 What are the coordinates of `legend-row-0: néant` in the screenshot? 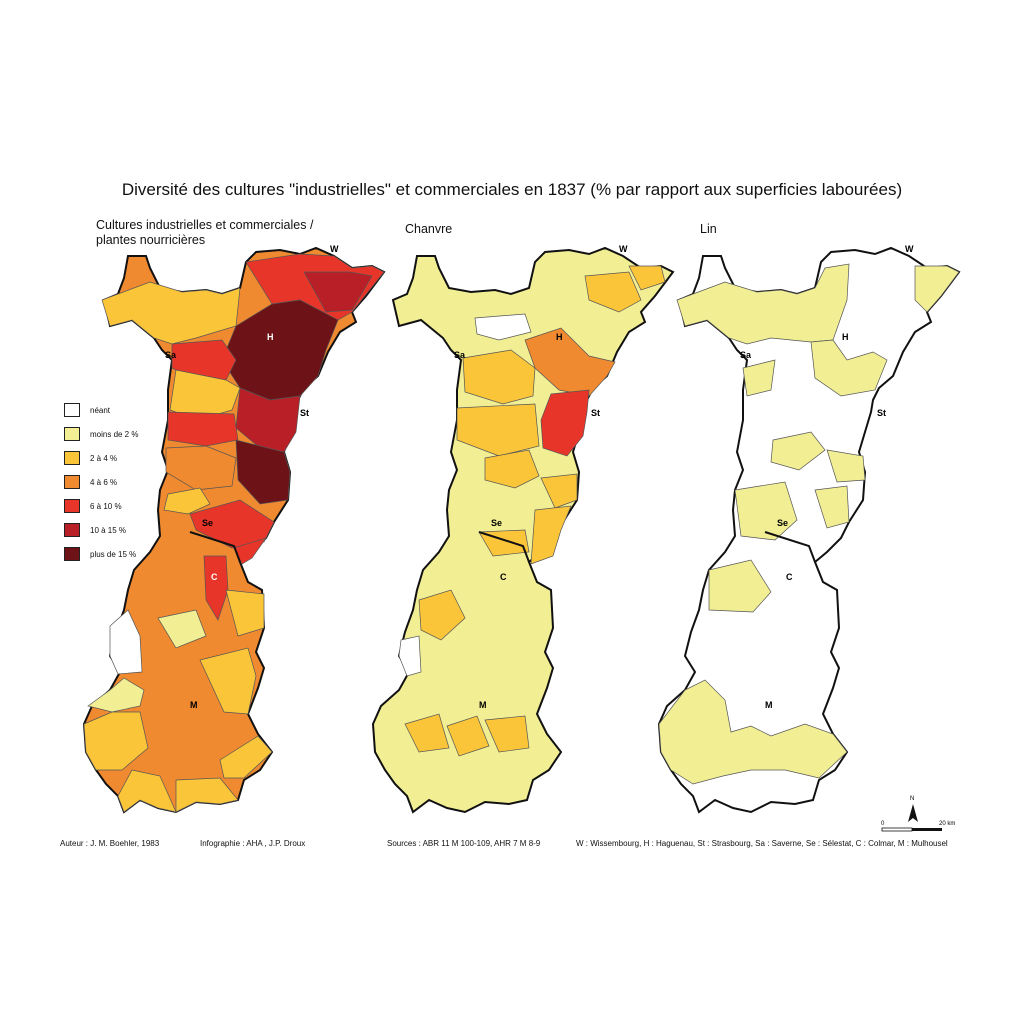 It's located at (101, 410).